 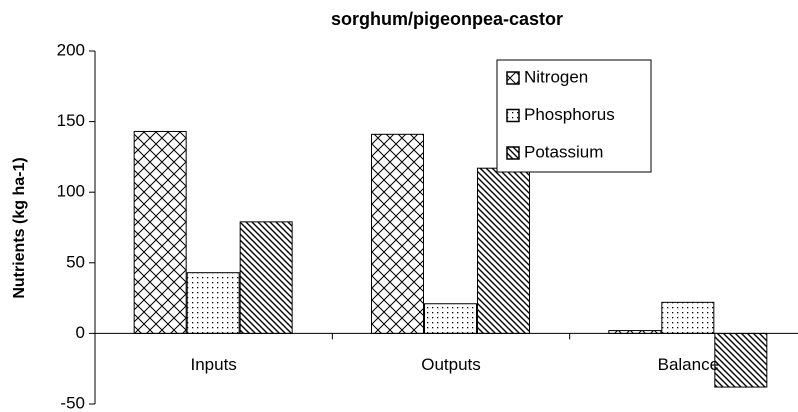 What do you see at coordinates (75, 261) in the screenshot?
I see `y-tick-label: 50` at bounding box center [75, 261].